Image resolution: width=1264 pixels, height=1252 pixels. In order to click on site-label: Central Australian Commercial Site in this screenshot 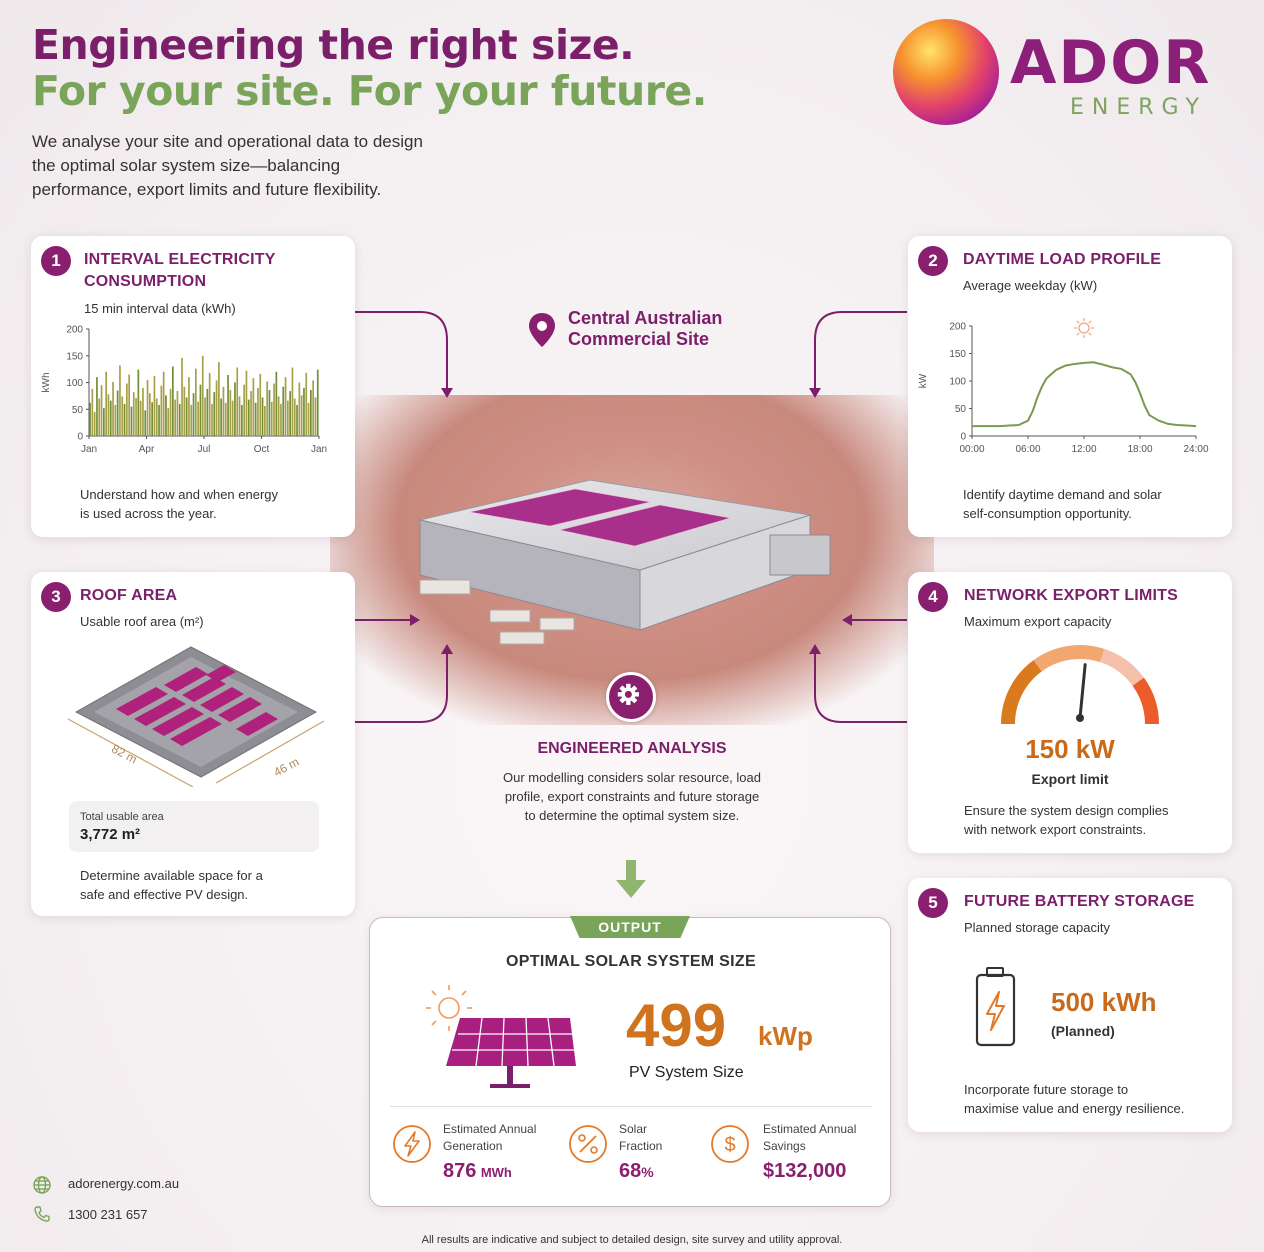, I will do `click(645, 329)`.